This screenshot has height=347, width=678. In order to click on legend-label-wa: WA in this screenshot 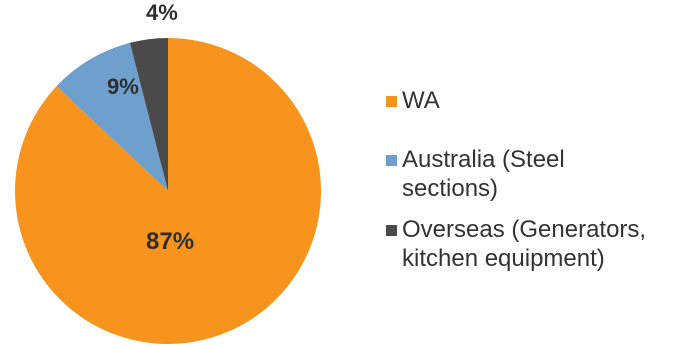, I will do `click(421, 100)`.